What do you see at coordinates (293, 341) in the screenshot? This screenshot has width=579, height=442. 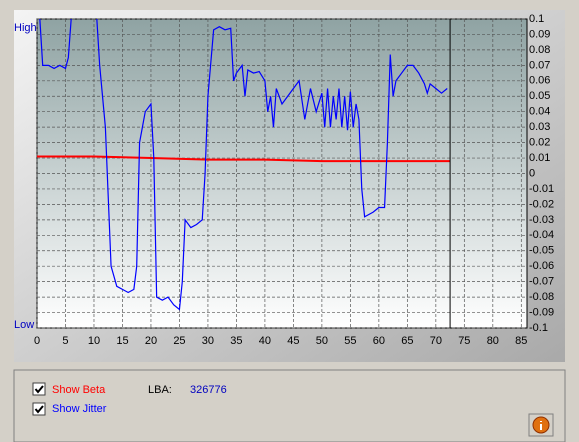 I see `x-tick-label: 45` at bounding box center [293, 341].